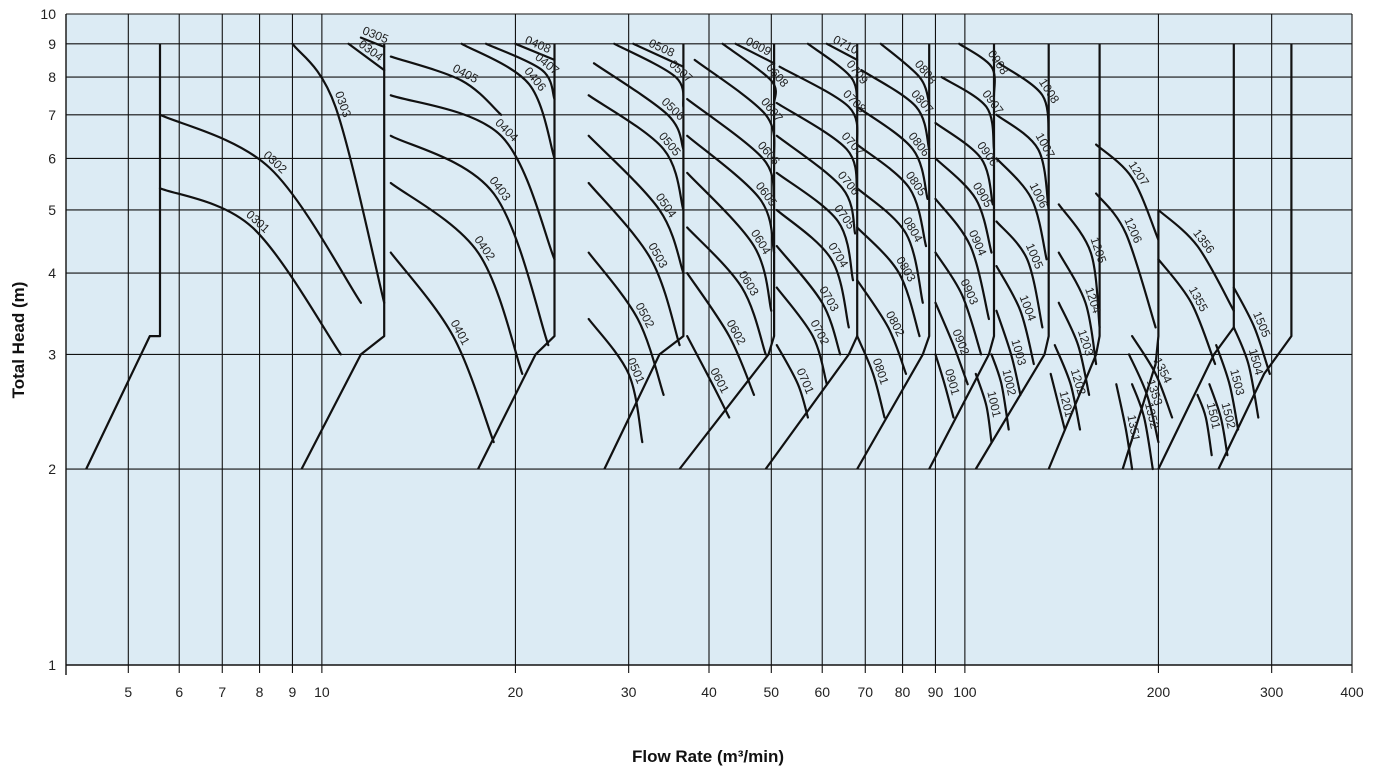 The width and height of the screenshot is (1376, 772). What do you see at coordinates (1133, 428) in the screenshot?
I see `curve-label: 1351` at bounding box center [1133, 428].